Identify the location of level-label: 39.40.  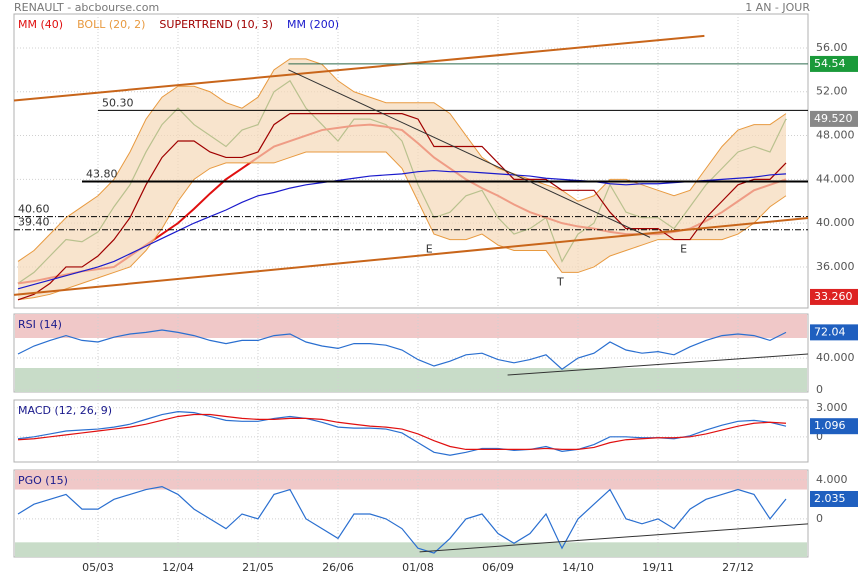
(34, 222).